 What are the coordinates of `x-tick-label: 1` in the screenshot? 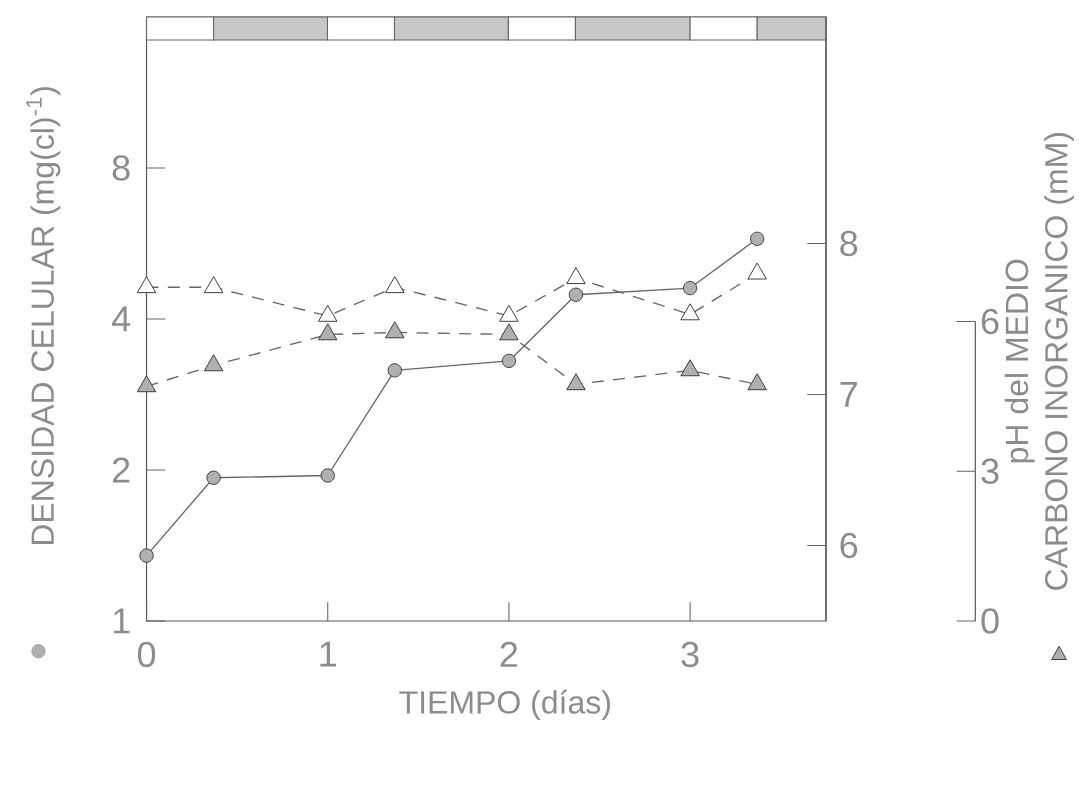 It's located at (328, 654).